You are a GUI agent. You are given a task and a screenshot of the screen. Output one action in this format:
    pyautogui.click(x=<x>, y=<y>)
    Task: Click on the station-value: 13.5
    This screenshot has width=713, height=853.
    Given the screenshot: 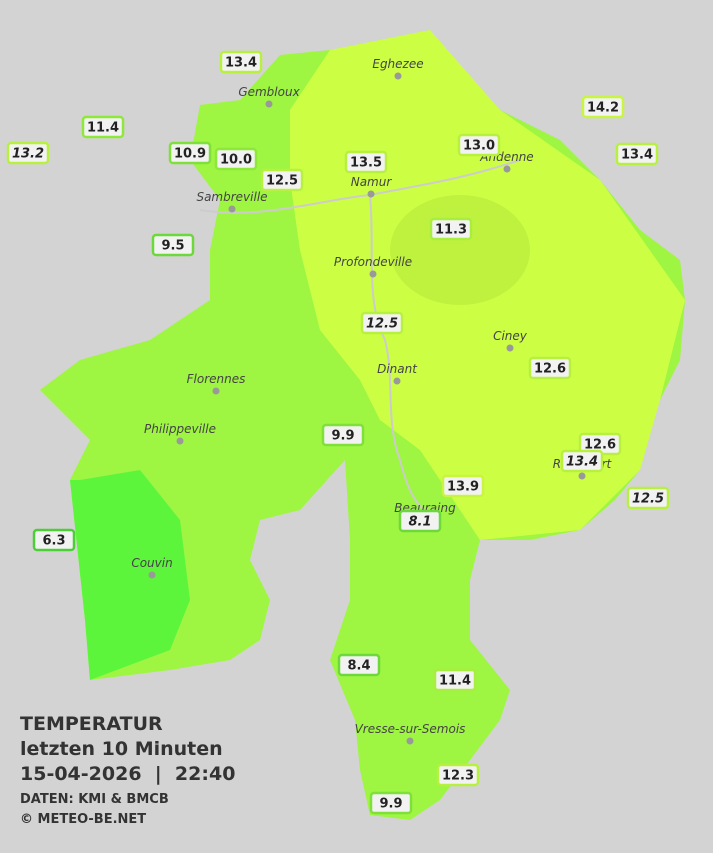 What is the action you would take?
    pyautogui.click(x=366, y=163)
    